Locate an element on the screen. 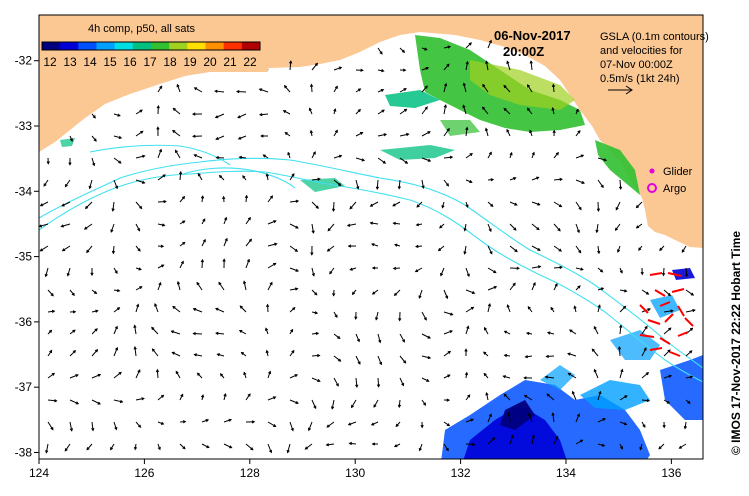 This screenshot has width=749, height=496. colorbar-tick-label: 14 is located at coordinates (90, 62).